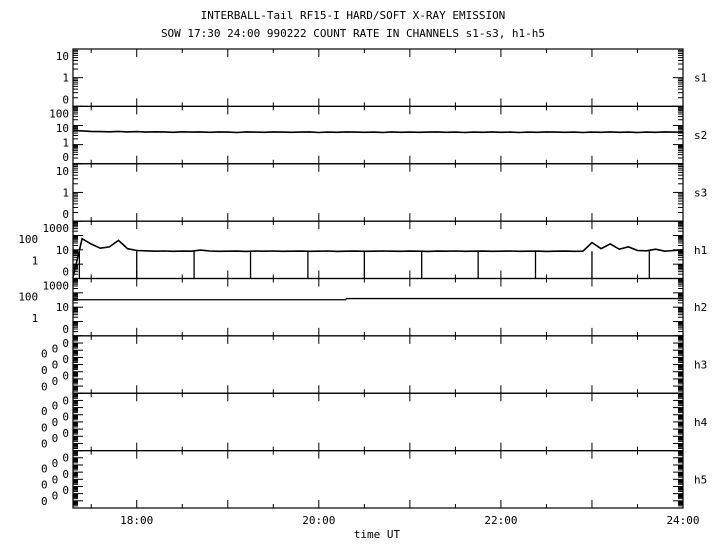  Describe the element at coordinates (700, 479) in the screenshot. I see `panel-label: h5` at that location.